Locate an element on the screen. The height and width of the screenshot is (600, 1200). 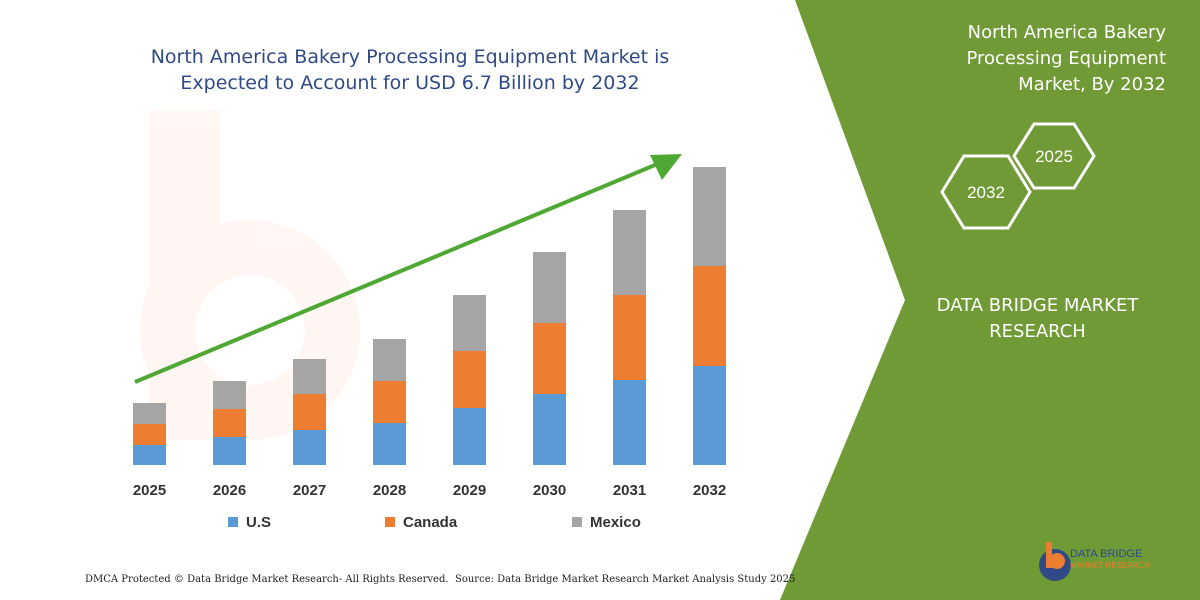
legend-label-mexico: Mexico is located at coordinates (615, 522).